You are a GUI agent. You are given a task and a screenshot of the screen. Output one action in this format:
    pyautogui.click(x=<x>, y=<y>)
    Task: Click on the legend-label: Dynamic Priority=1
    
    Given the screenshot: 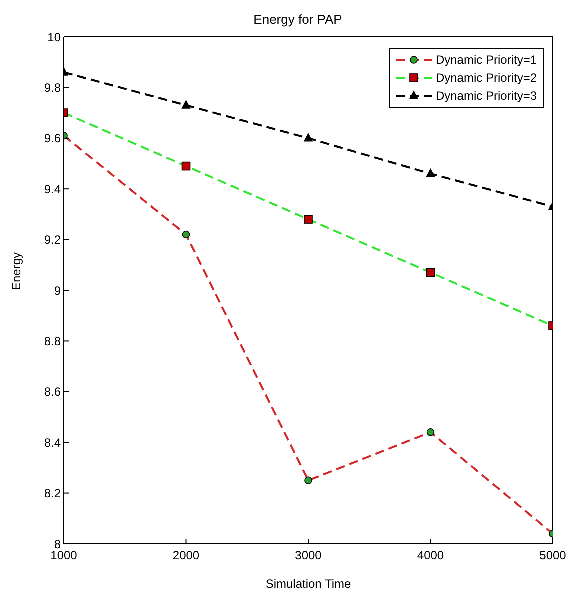 What is the action you would take?
    pyautogui.click(x=486, y=60)
    